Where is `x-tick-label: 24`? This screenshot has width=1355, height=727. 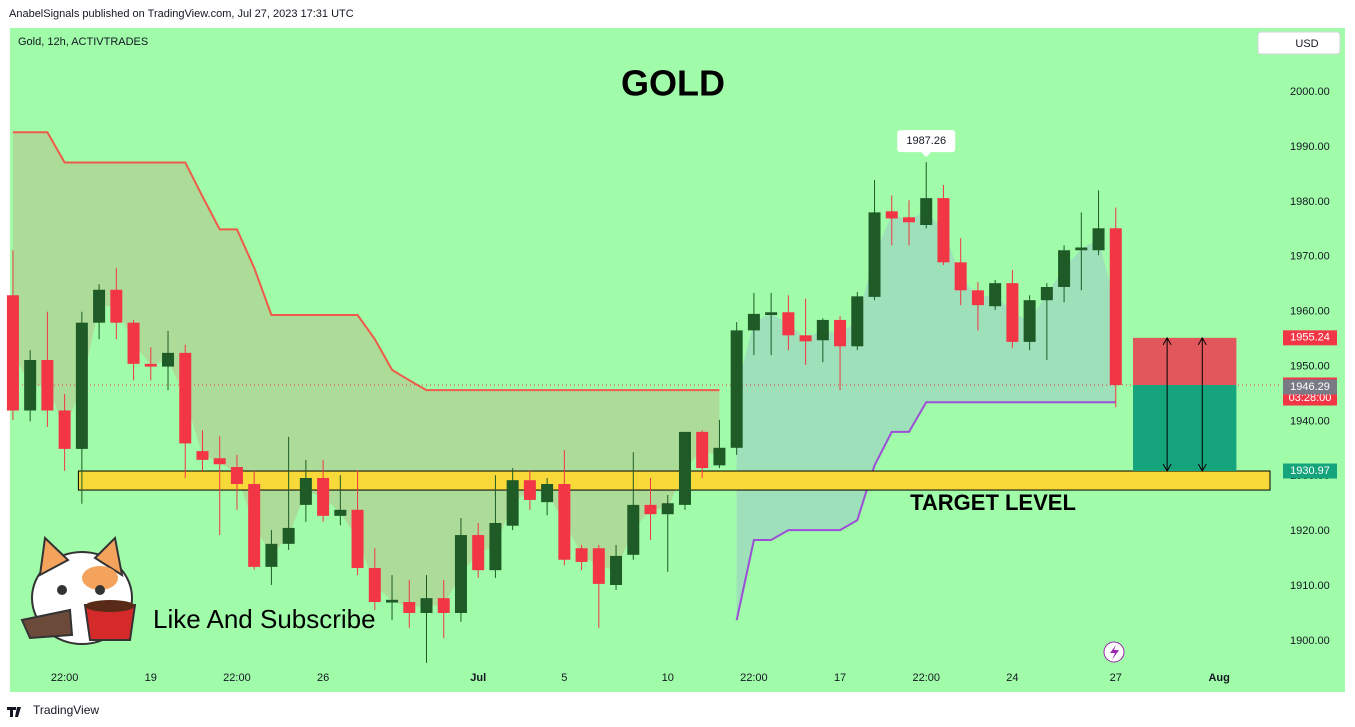
x-tick-label: 24 is located at coordinates (1012, 678).